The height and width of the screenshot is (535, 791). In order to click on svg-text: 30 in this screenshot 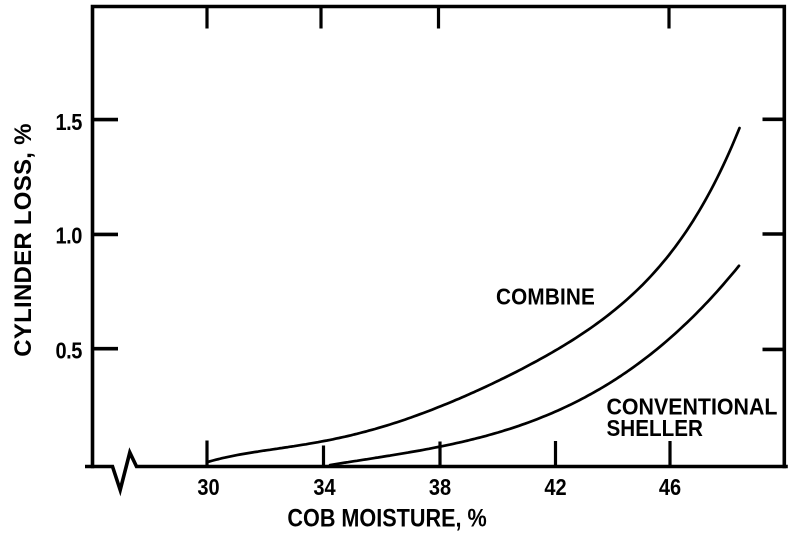, I will do `click(208, 487)`.